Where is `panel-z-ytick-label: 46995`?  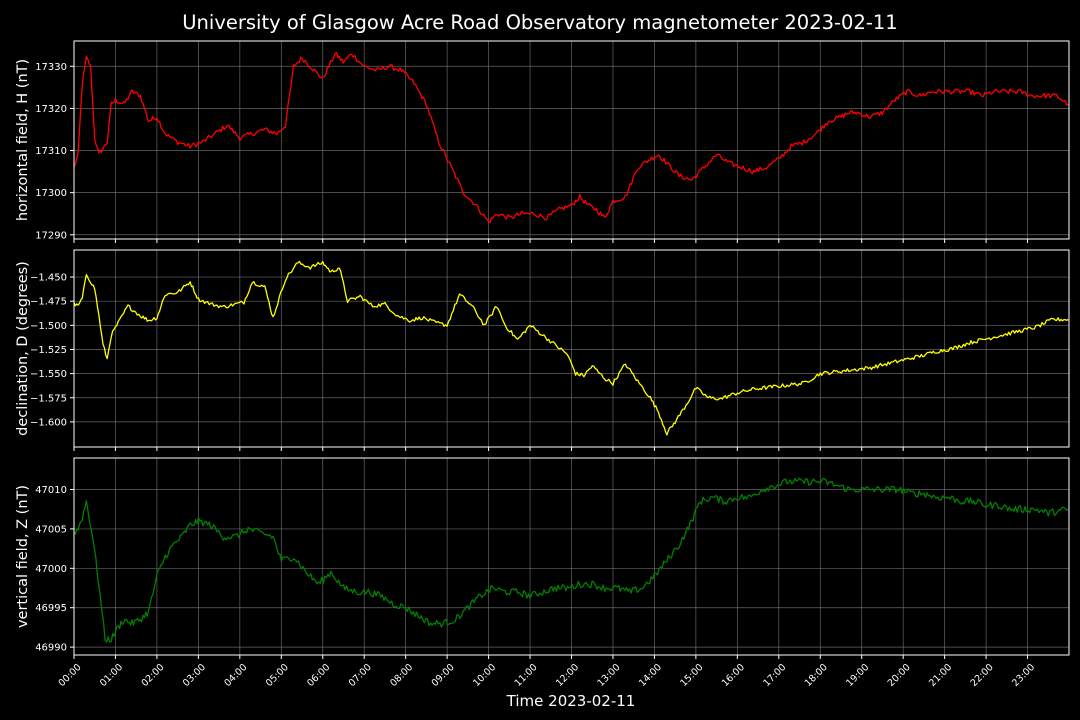
panel-z-ytick-label: 46995 is located at coordinates (51, 608).